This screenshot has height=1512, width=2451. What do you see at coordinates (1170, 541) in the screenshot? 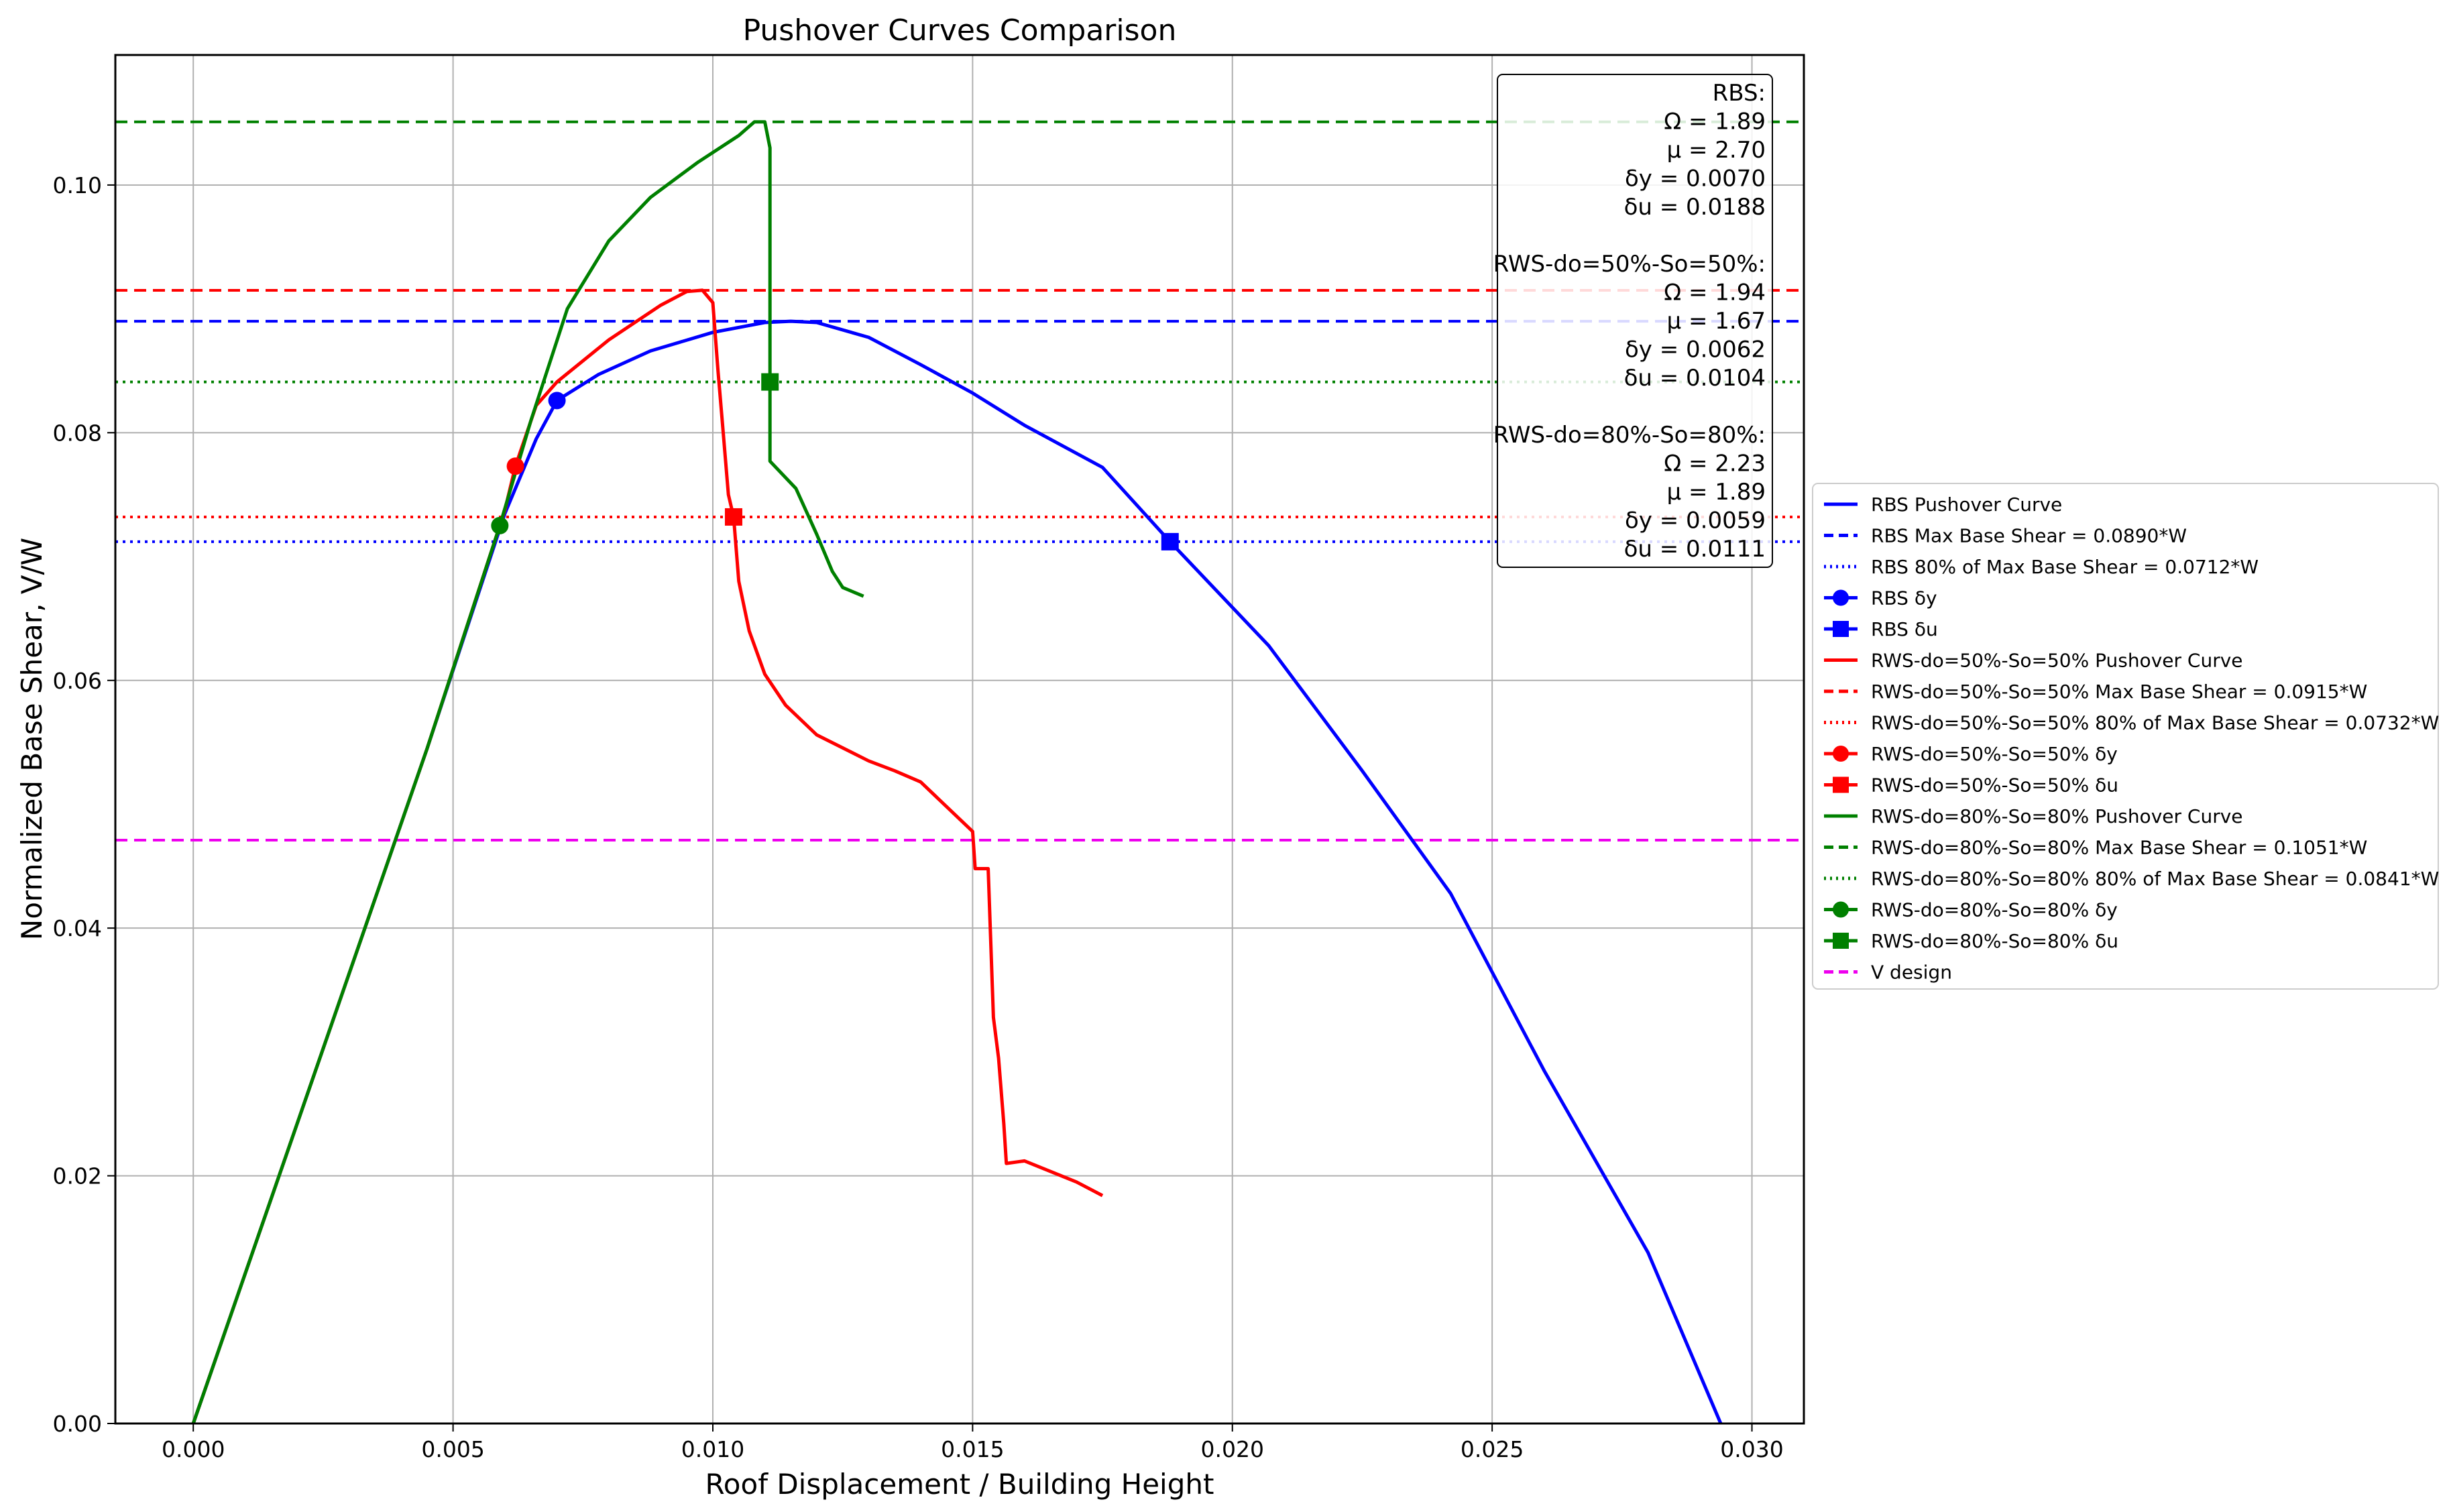
I see `rbs-delta-u-marker` at bounding box center [1170, 541].